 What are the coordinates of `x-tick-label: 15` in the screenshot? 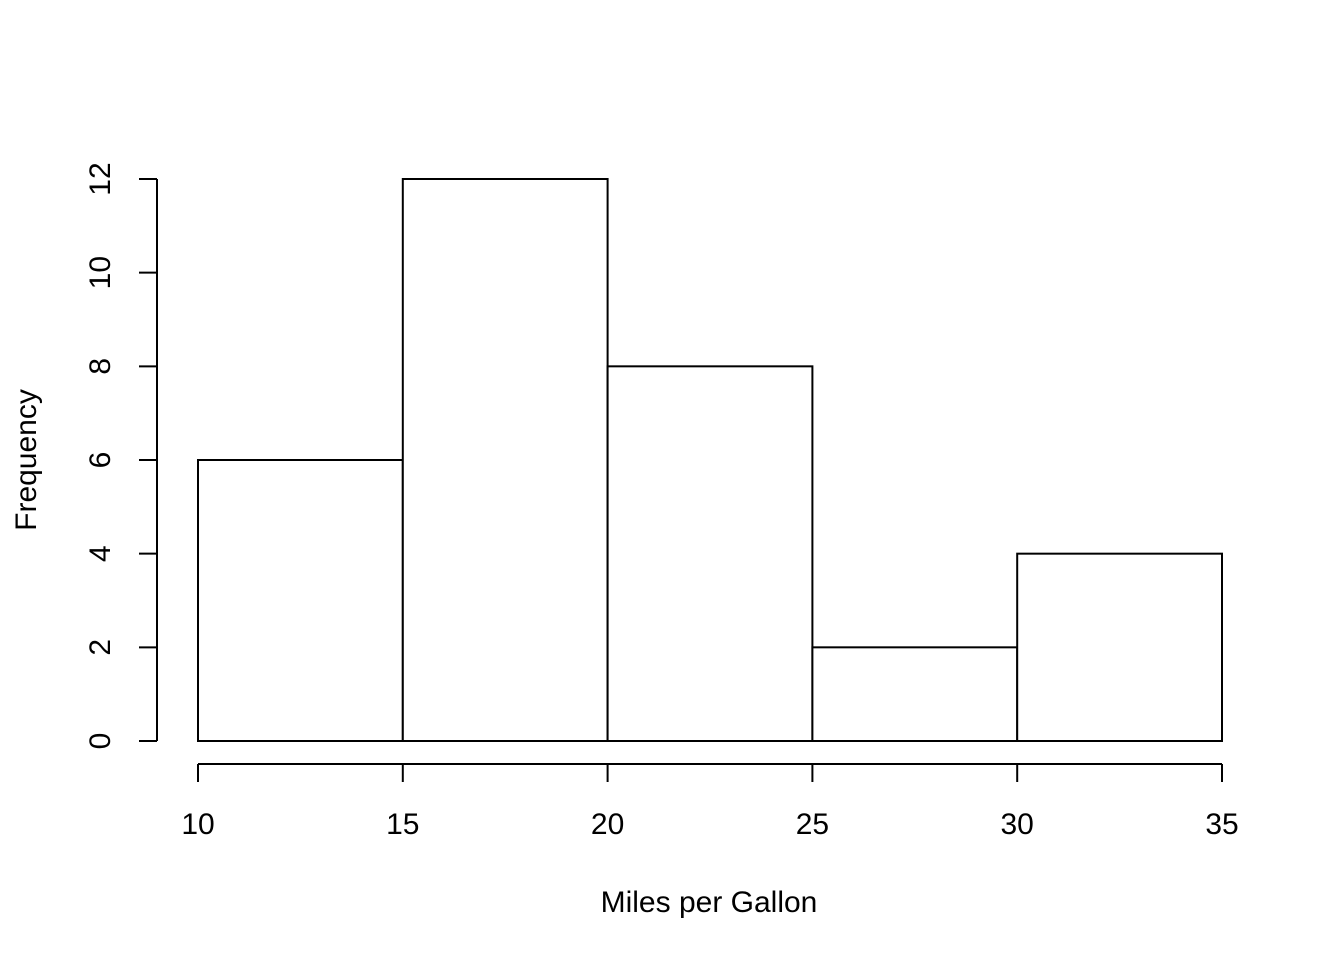 It's located at (402, 824).